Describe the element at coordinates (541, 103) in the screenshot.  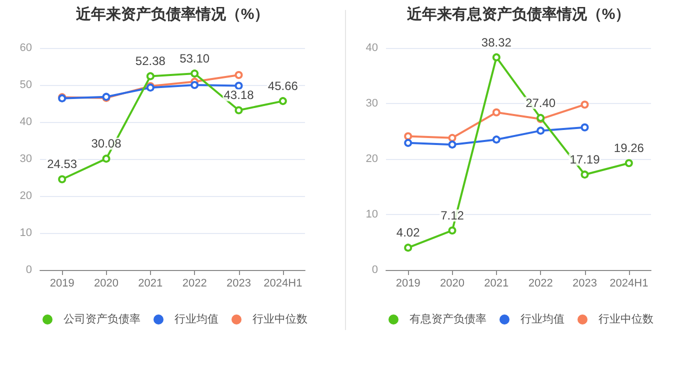
I see `data-label: 27.40` at that location.